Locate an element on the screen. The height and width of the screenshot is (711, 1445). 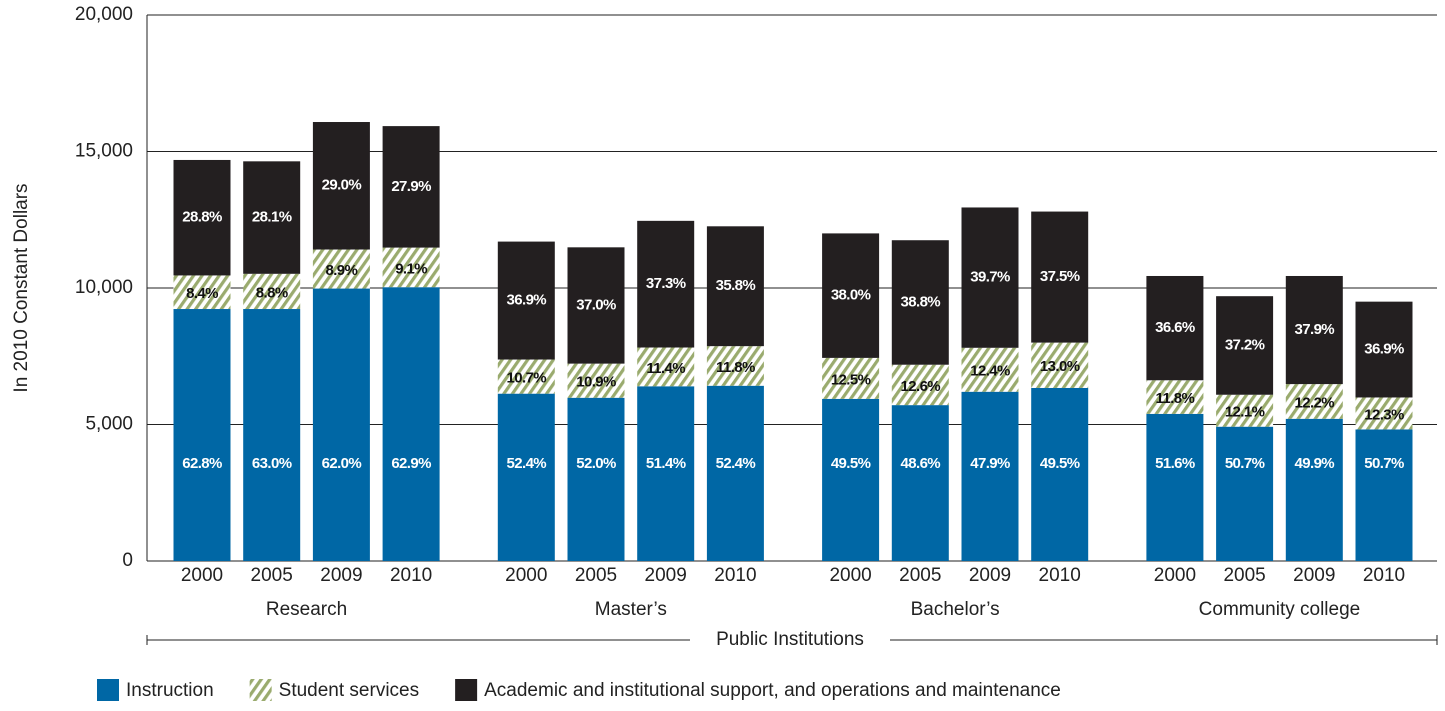
value-label: 12.5% is located at coordinates (851, 379).